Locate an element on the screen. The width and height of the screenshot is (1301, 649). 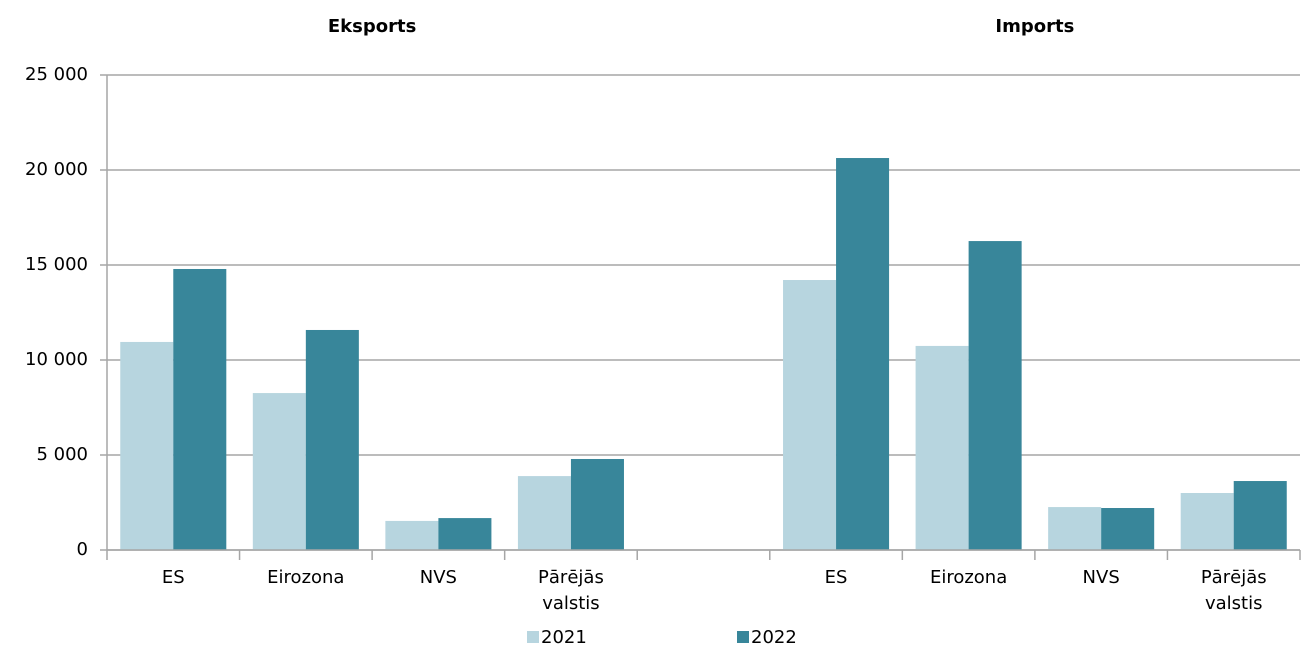
y-tick-label: 20 000 is located at coordinates (56, 169).